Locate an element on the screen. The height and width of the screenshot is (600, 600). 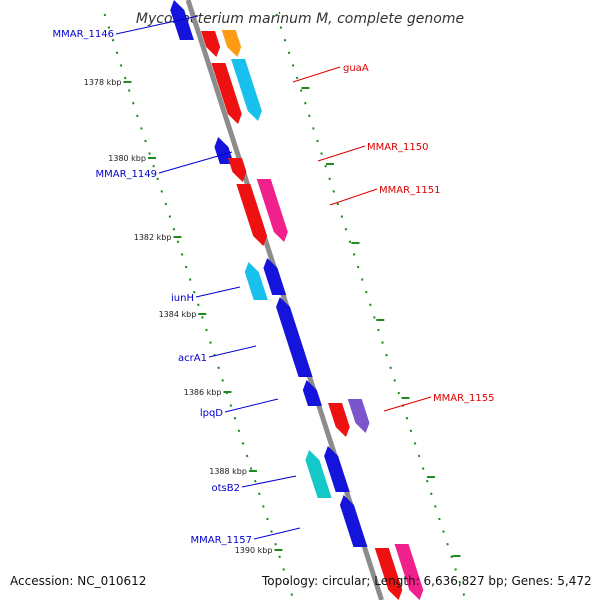
gene-label-otsb2: otsB2 is located at coordinates (226, 488).